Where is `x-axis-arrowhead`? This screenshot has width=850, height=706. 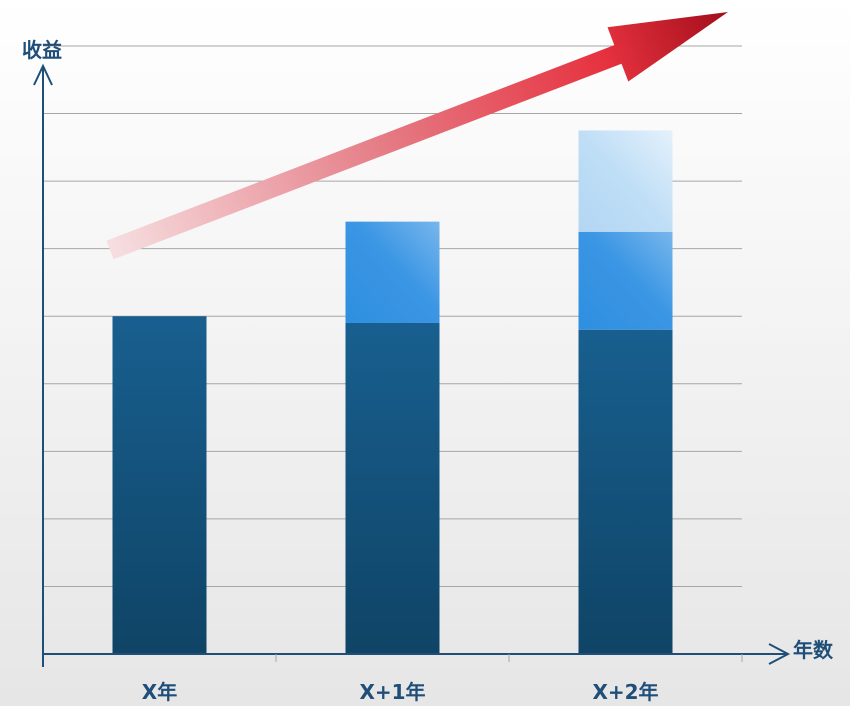
x-axis-arrowhead is located at coordinates (779, 654).